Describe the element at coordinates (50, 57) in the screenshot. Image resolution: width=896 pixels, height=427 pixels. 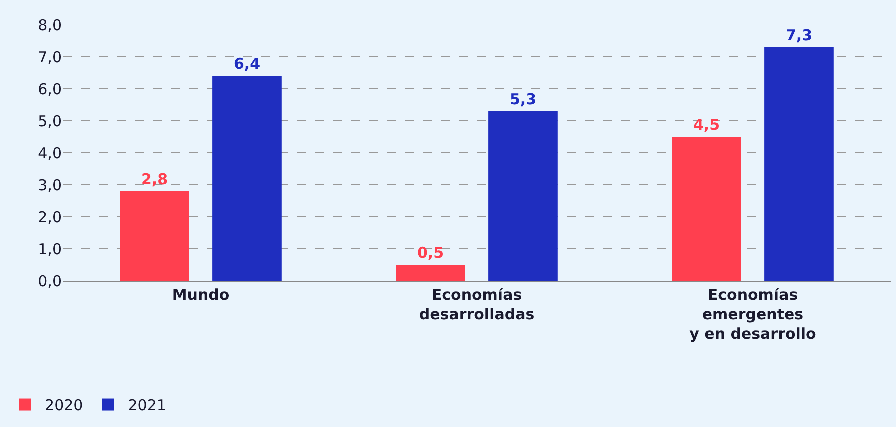
I see `y-tick-label: 7,0` at that location.